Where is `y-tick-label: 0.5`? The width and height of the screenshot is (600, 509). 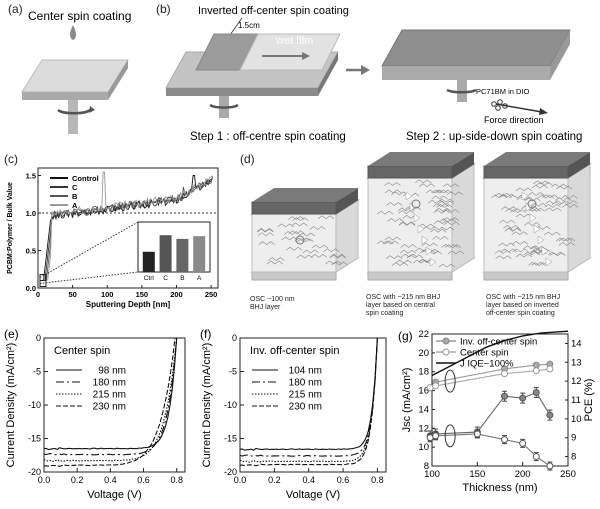 y-tick-label: 0.5 is located at coordinates (31, 251).